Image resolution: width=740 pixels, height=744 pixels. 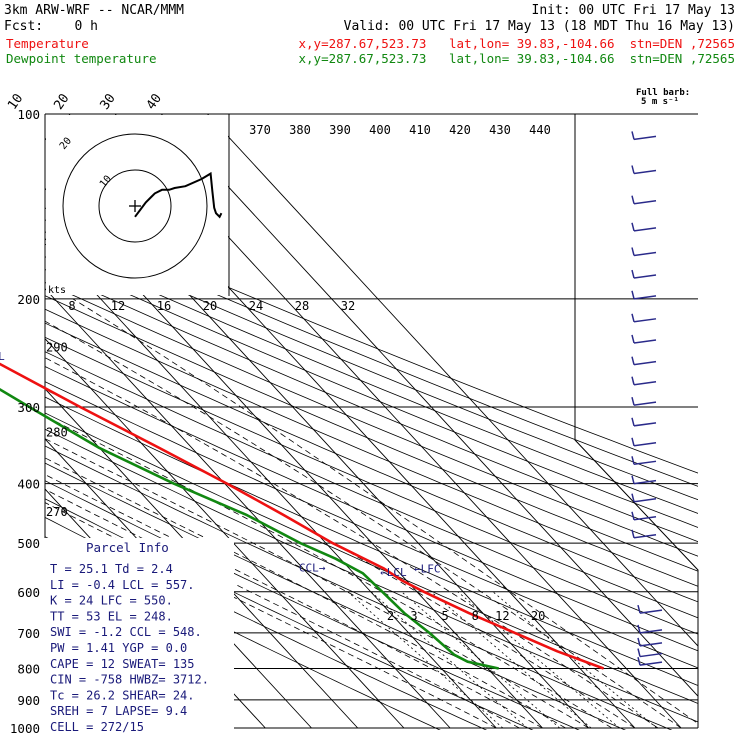 What do you see at coordinates (47, 43) in the screenshot?
I see `legend-temperature-label: Temperature` at bounding box center [47, 43].